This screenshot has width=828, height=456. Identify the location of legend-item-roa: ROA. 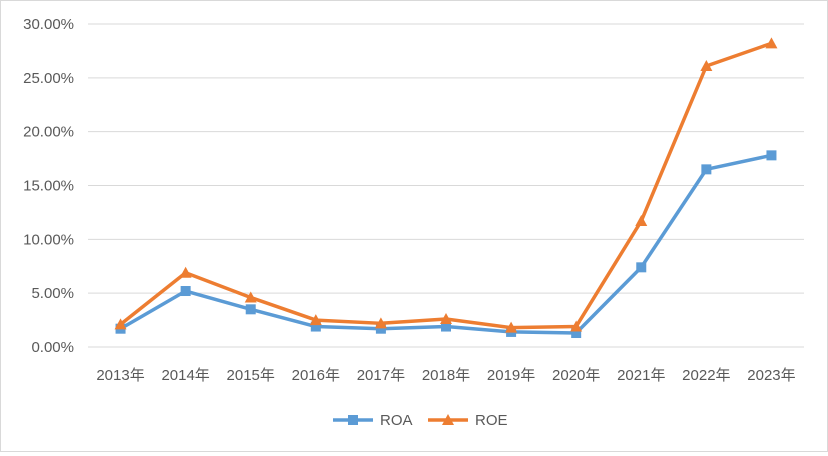
(373, 420).